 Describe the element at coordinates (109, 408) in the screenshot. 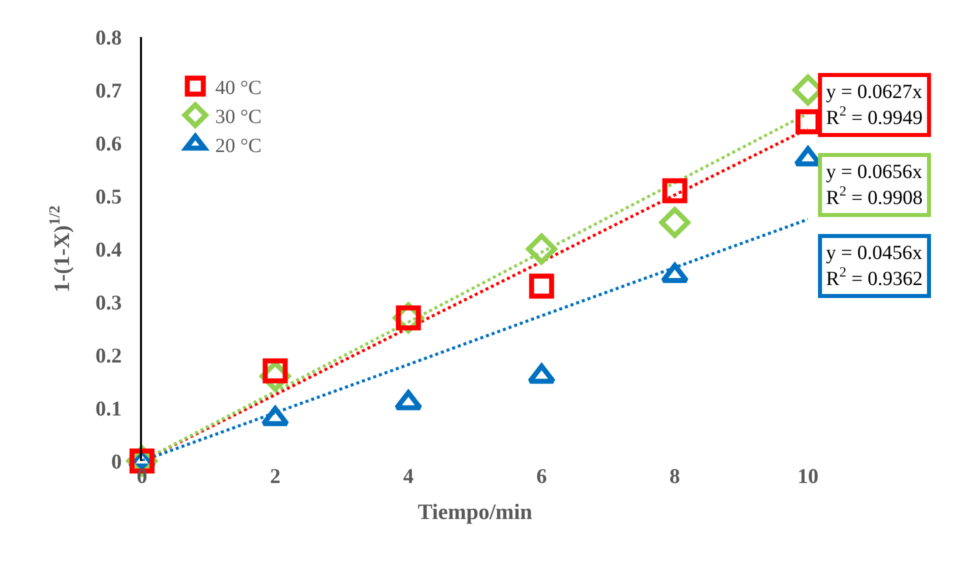

I see `y-tick-label: 0.1` at that location.